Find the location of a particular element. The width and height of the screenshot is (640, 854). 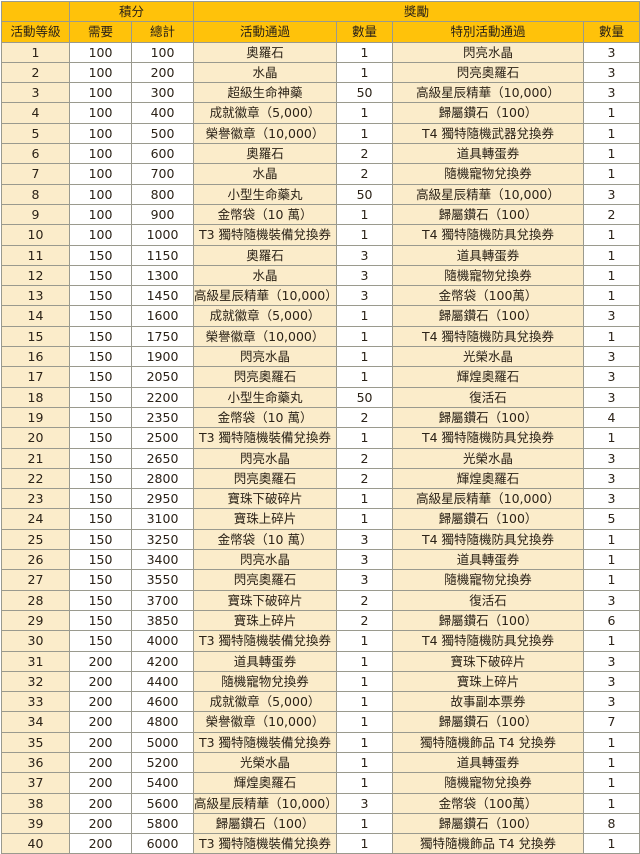

column-header-level: 活動等級 is located at coordinates (35, 32).